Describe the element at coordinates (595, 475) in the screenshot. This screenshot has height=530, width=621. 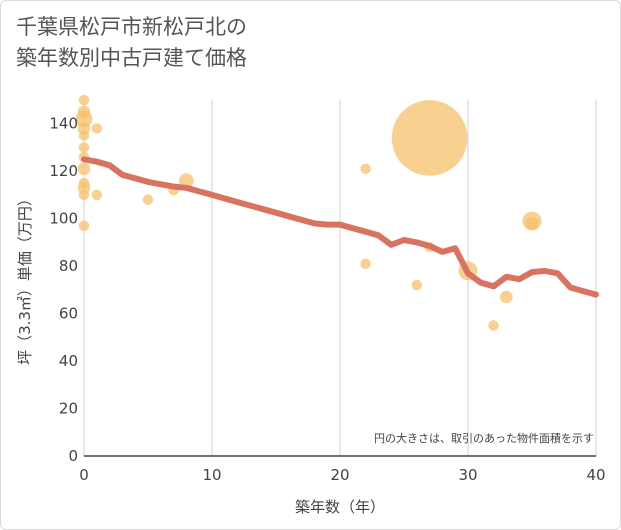
I see `x-tick-label-40: 40` at that location.